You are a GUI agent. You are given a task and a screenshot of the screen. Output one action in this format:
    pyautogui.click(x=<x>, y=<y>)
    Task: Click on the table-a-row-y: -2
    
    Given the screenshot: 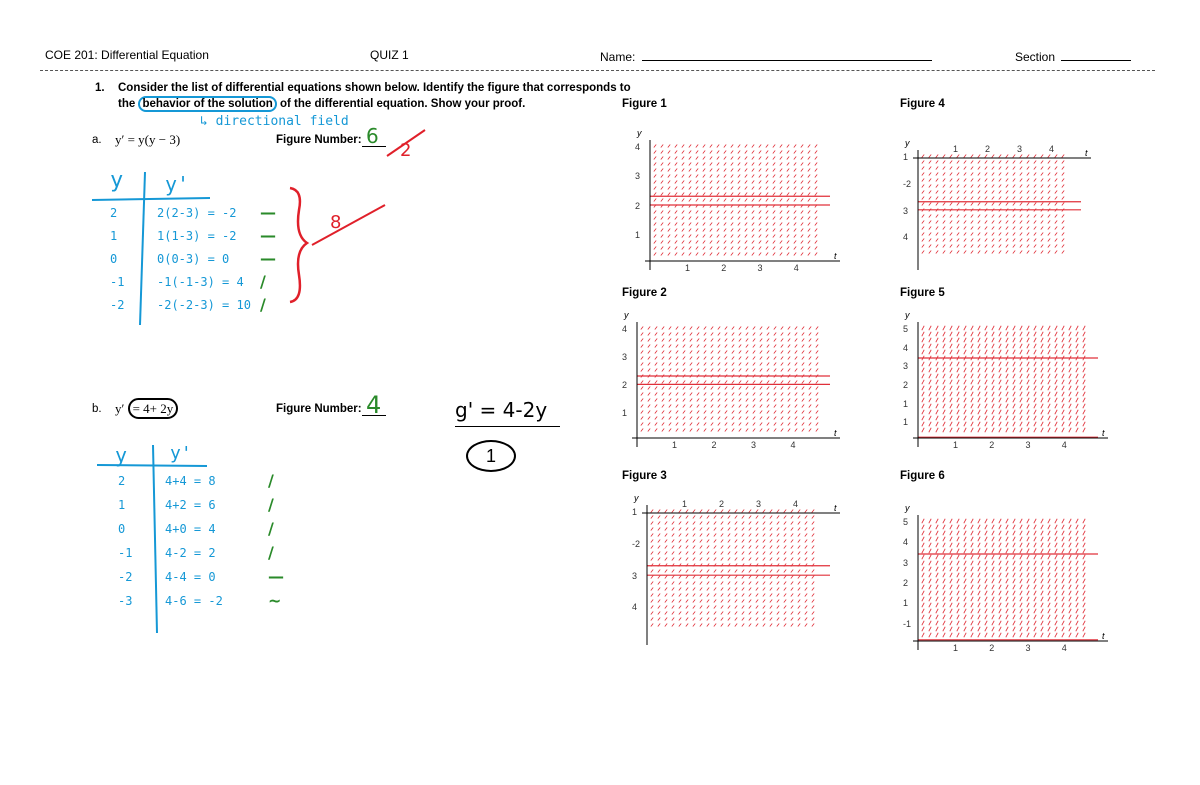 What is the action you would take?
    pyautogui.click(x=117, y=305)
    